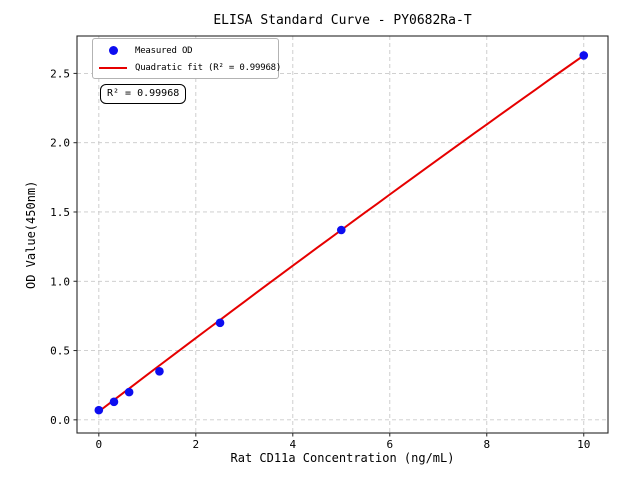 The image size is (640, 480). Describe the element at coordinates (164, 50) in the screenshot. I see `legend-label-measured-od: Measured OD` at that location.